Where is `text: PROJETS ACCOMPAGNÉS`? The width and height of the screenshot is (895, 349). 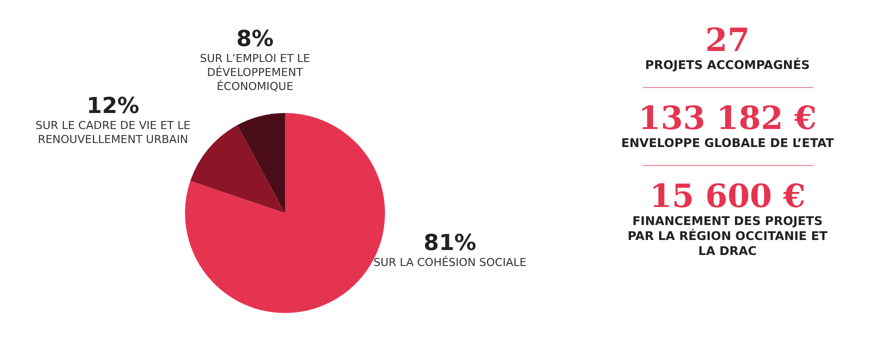
text: PROJETS ACCOMPAGNÉS is located at coordinates (727, 65).